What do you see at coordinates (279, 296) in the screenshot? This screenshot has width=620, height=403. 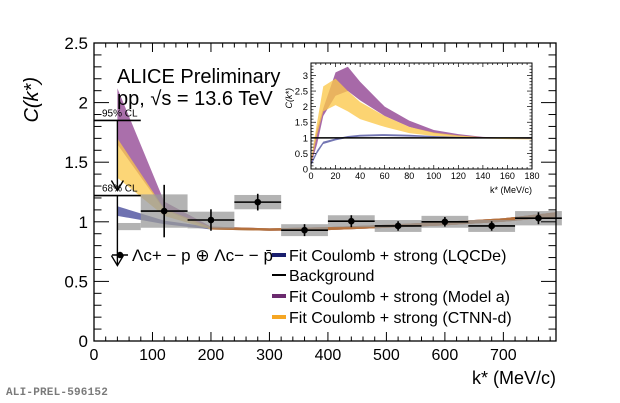 I see `legend-swatch-model-a` at bounding box center [279, 296].